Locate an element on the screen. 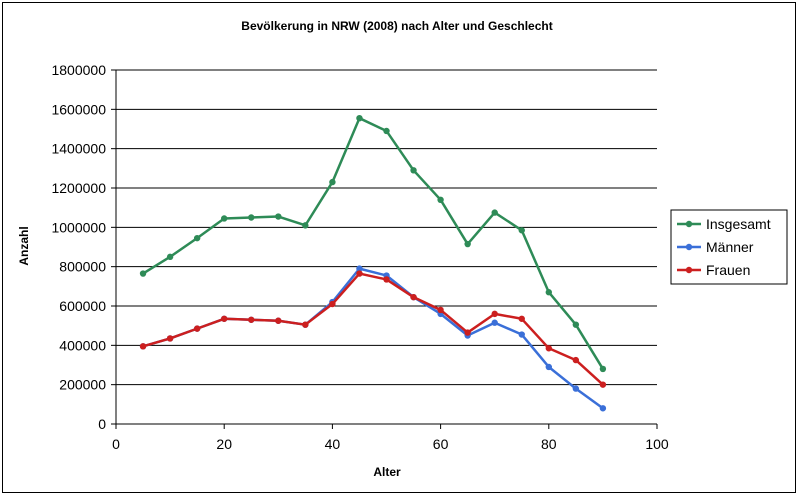 The image size is (800, 497). legend-label-0: Insgesamt is located at coordinates (738, 224).